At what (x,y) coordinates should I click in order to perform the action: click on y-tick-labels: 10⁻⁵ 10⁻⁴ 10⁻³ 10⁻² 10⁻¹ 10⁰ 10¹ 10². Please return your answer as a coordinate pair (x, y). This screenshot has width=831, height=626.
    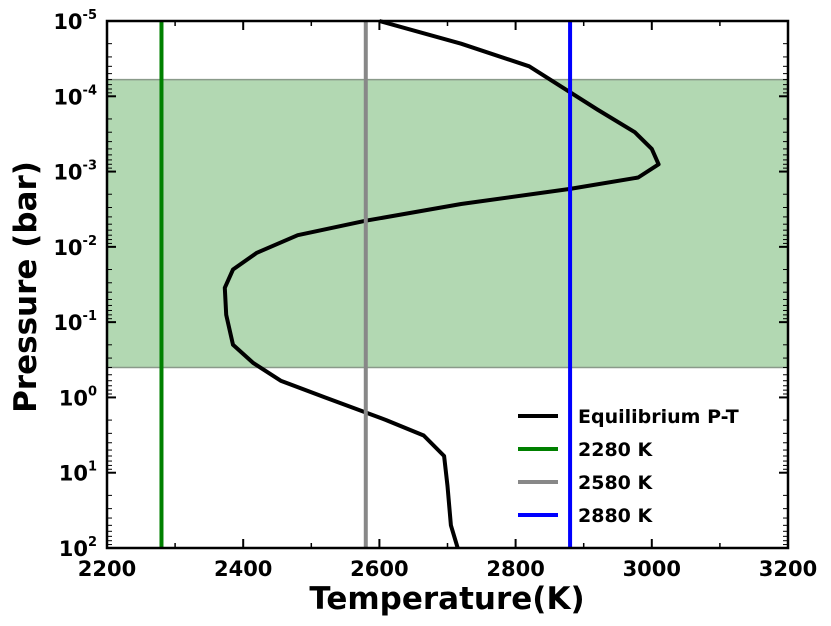
    Looking at the image, I should click on (75, 284).